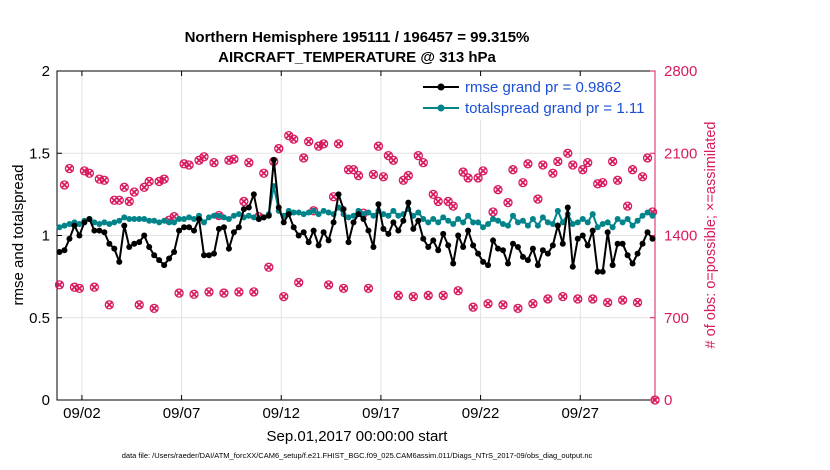  What do you see at coordinates (673, 236) in the screenshot?
I see `y2-axis-ticks: 0 700 1400 2100 2800` at bounding box center [673, 236].